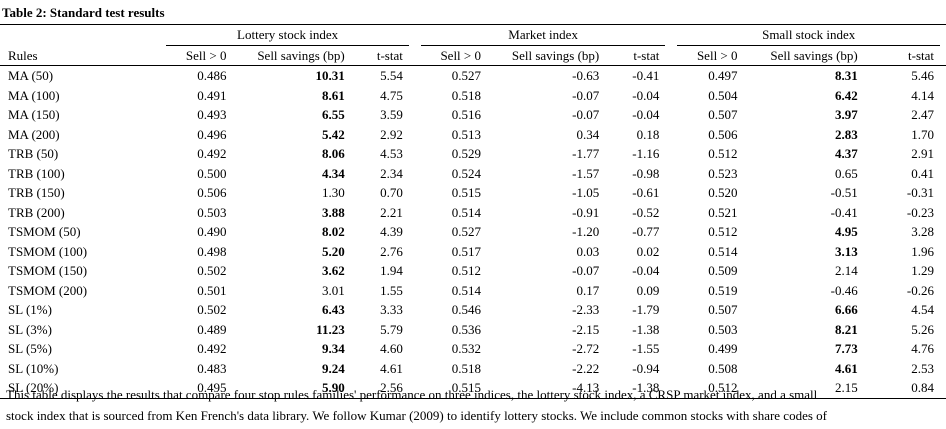 The height and width of the screenshot is (429, 946). What do you see at coordinates (80, 55) in the screenshot?
I see `column-header: Rules` at bounding box center [80, 55].